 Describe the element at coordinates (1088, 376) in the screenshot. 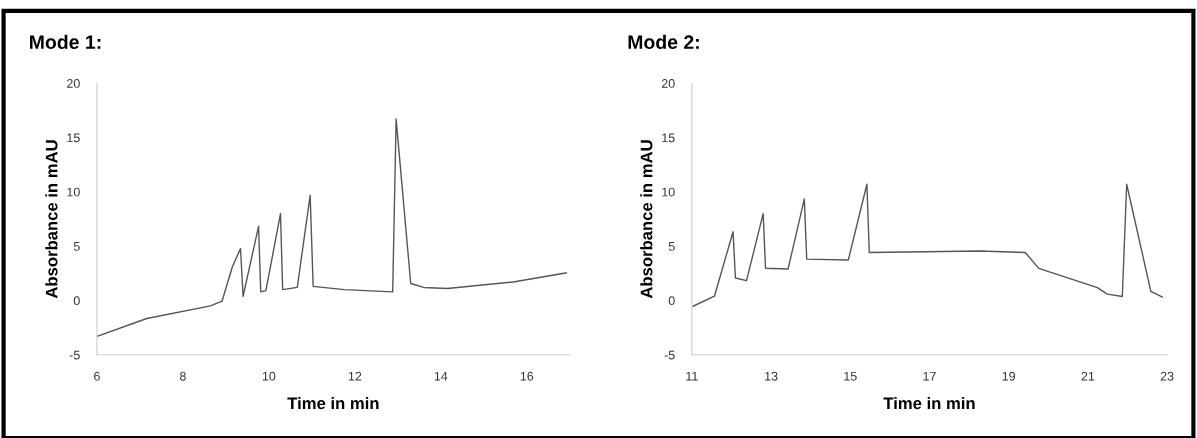

I see `x-tick-label: 21` at that location.